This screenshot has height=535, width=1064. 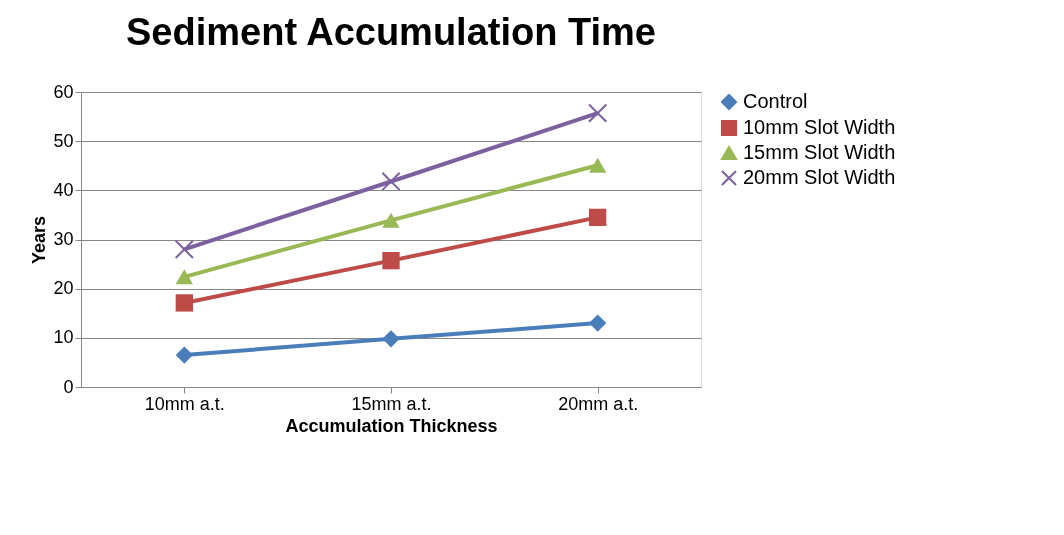 What do you see at coordinates (775, 101) in the screenshot?
I see `legend-label: Control` at bounding box center [775, 101].